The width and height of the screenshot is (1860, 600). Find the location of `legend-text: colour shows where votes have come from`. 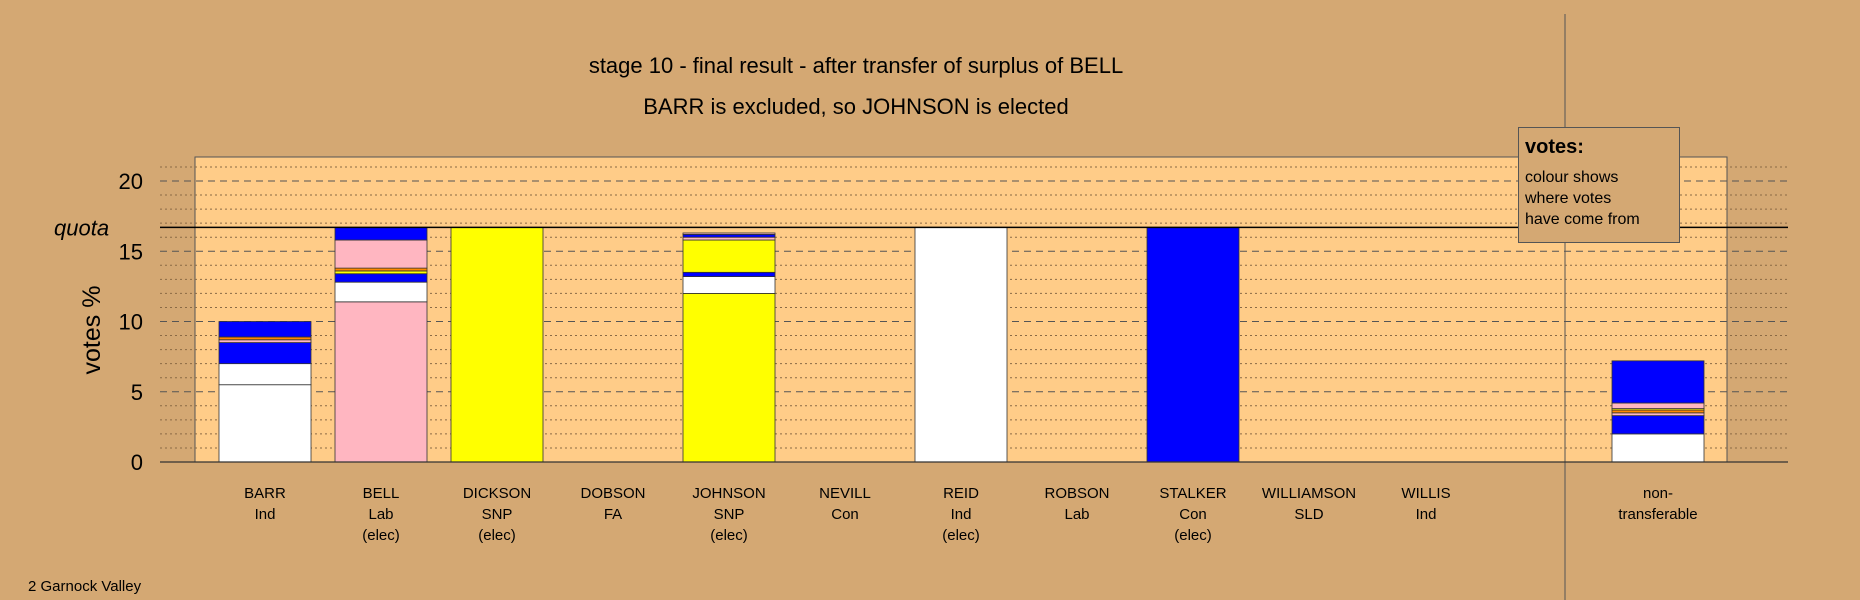

legend-text: colour shows where votes have come from is located at coordinates (1582, 198).